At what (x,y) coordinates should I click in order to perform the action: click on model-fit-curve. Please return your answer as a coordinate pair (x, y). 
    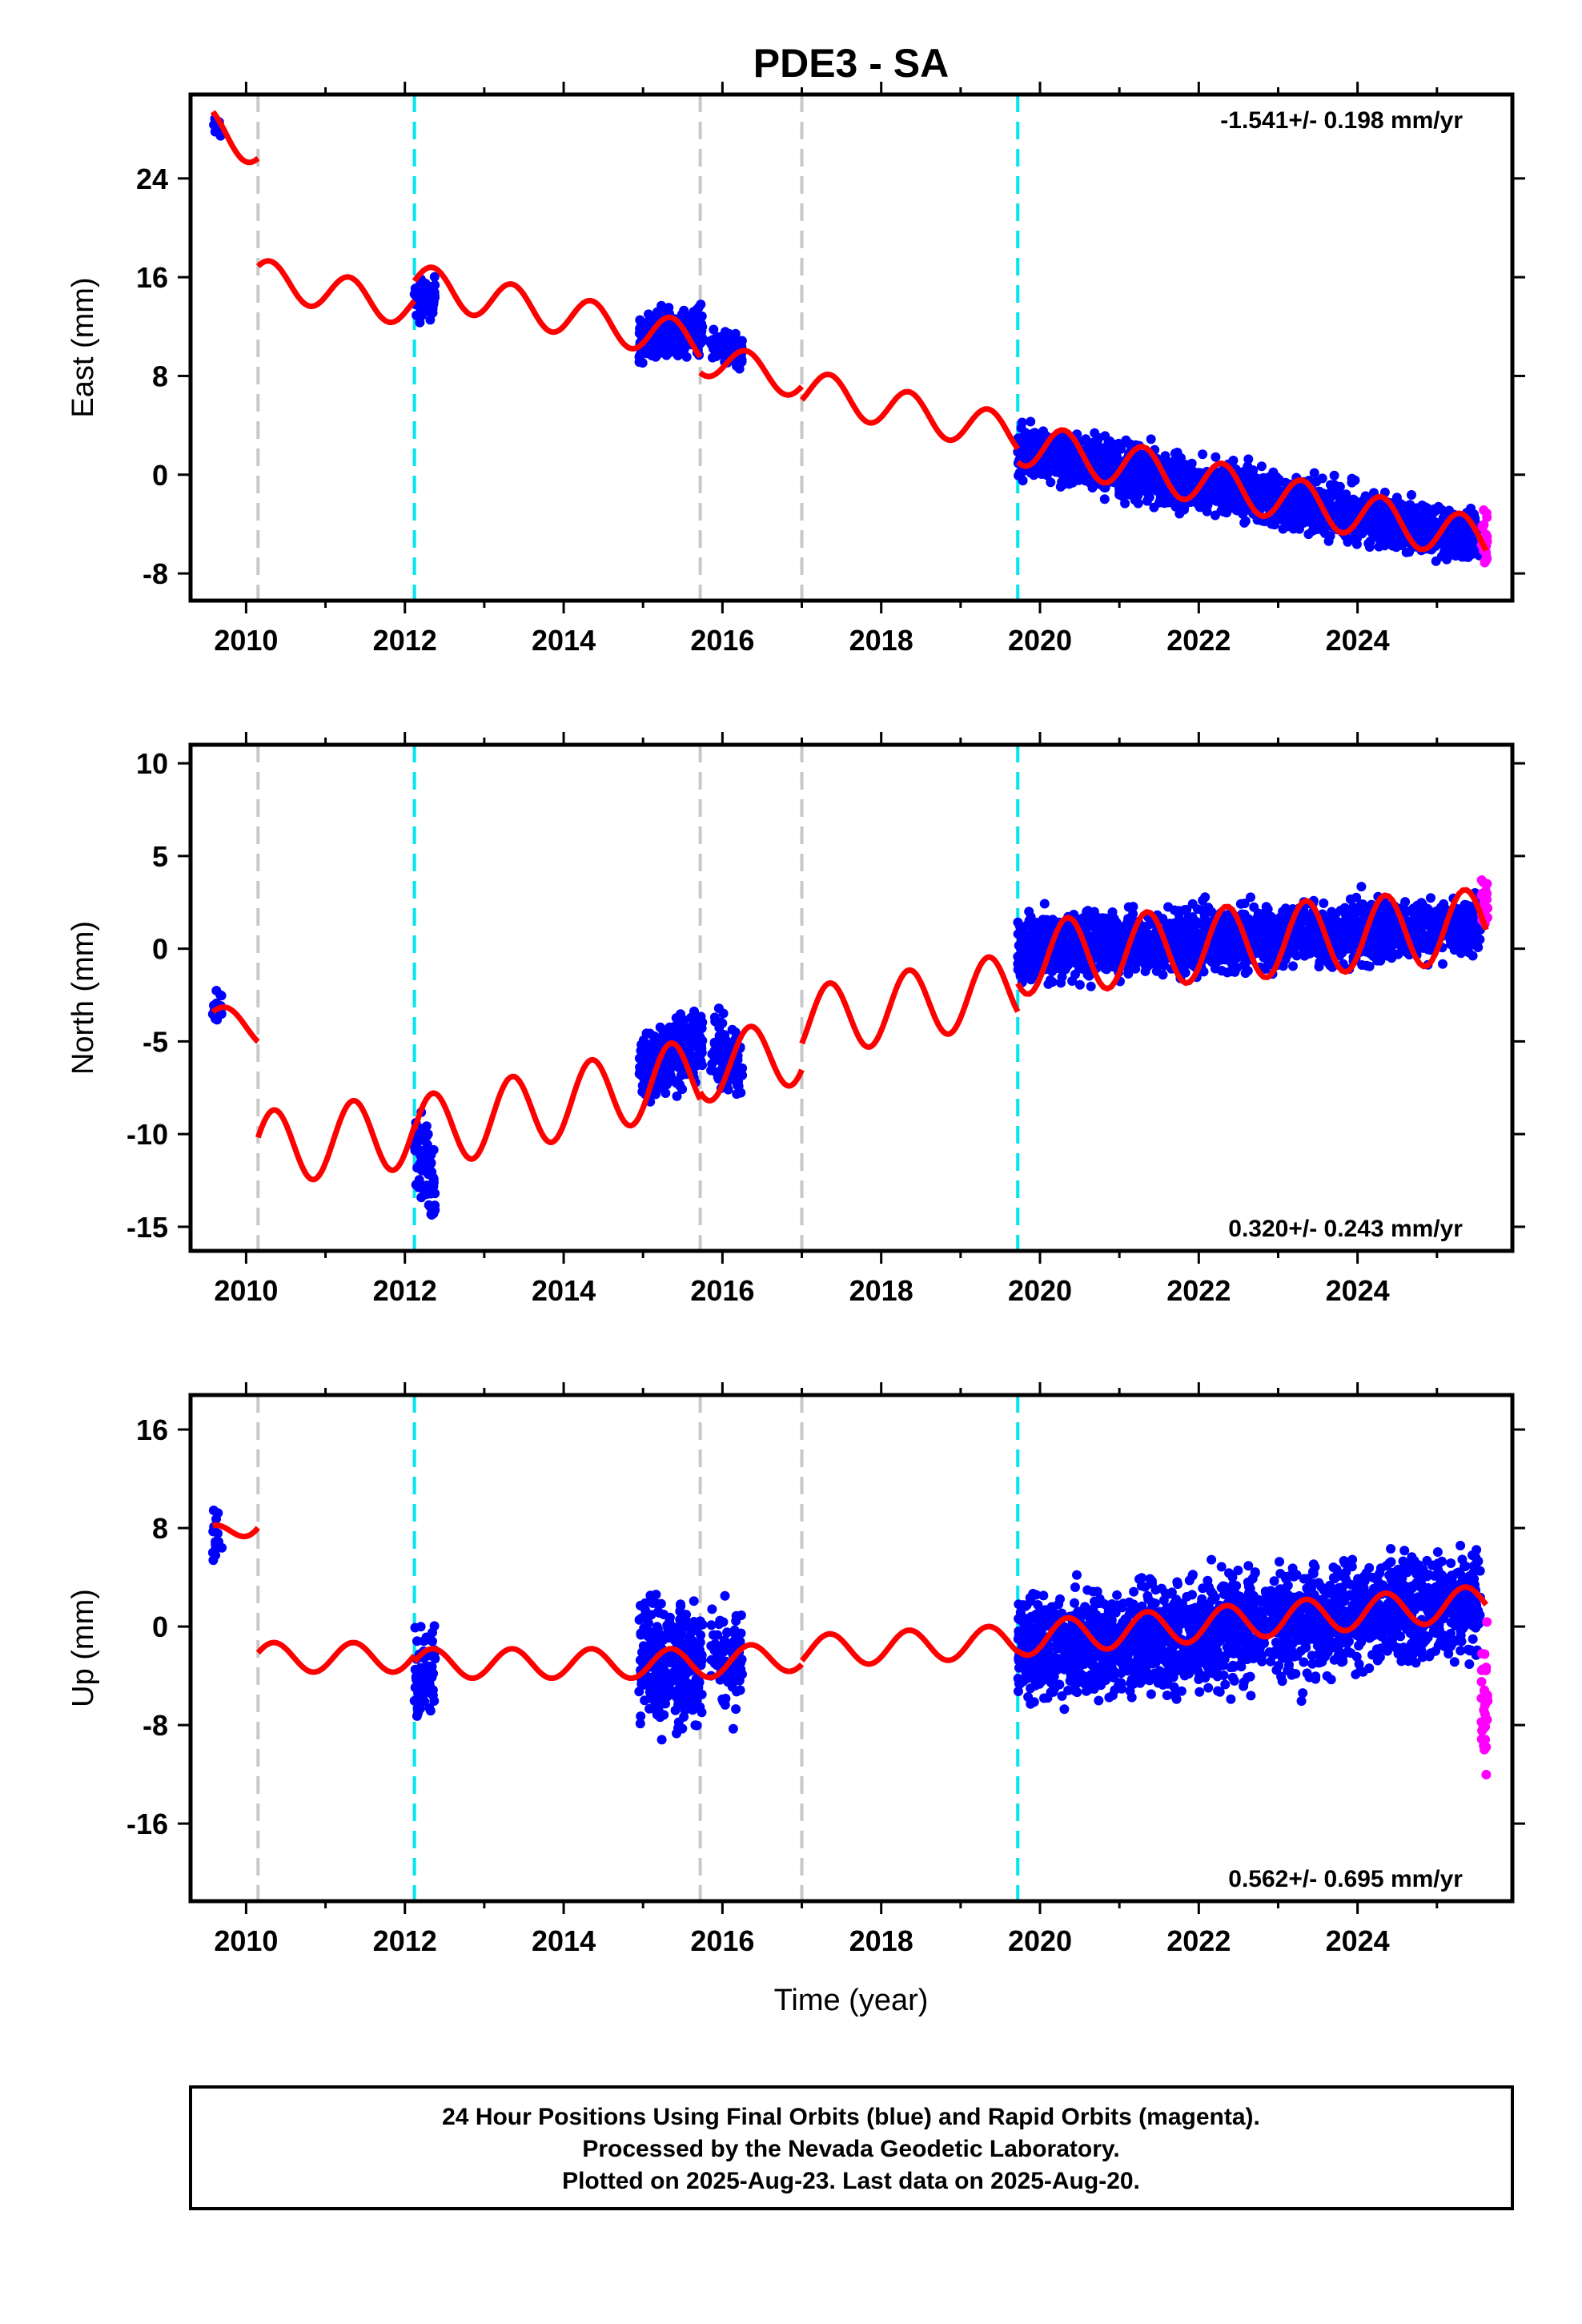
    Looking at the image, I should click on (752, 373).